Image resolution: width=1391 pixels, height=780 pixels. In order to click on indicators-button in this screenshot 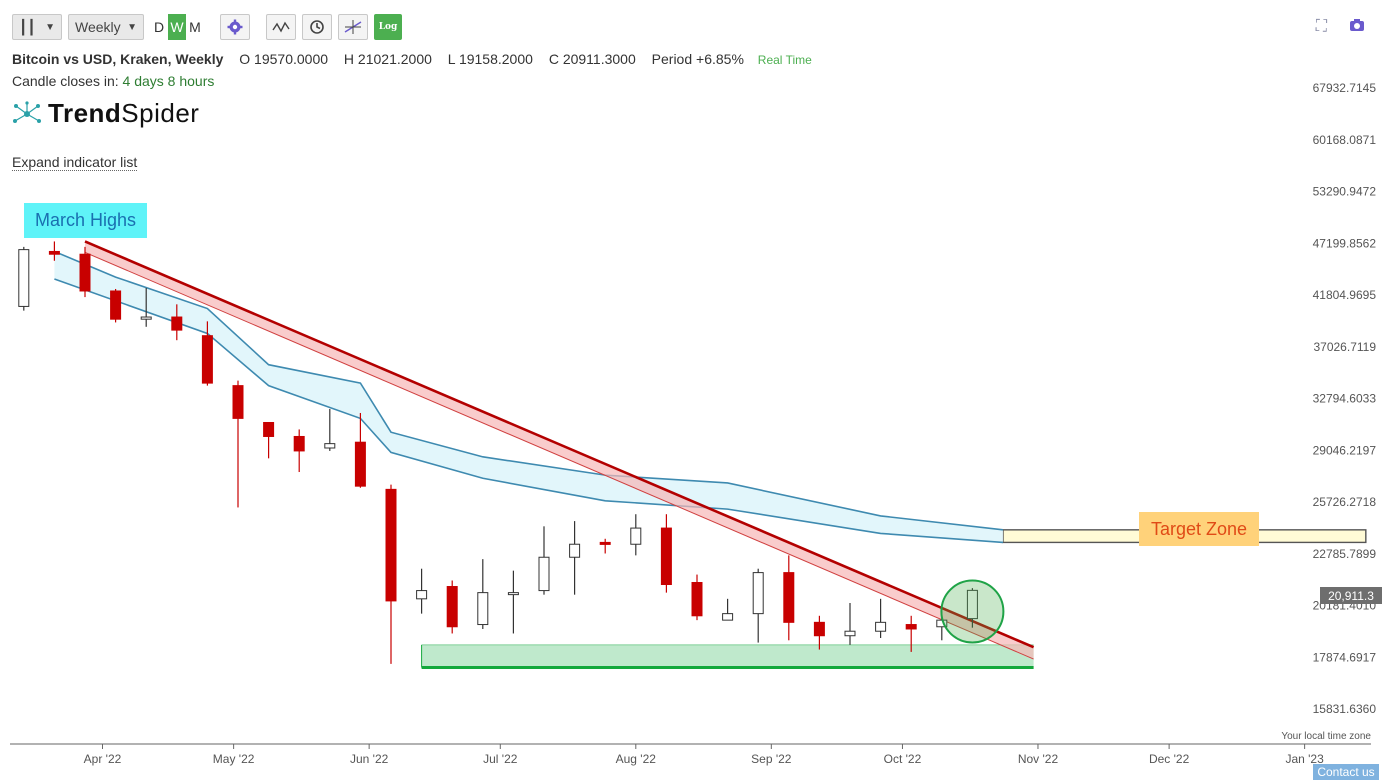, I will do `click(281, 27)`.